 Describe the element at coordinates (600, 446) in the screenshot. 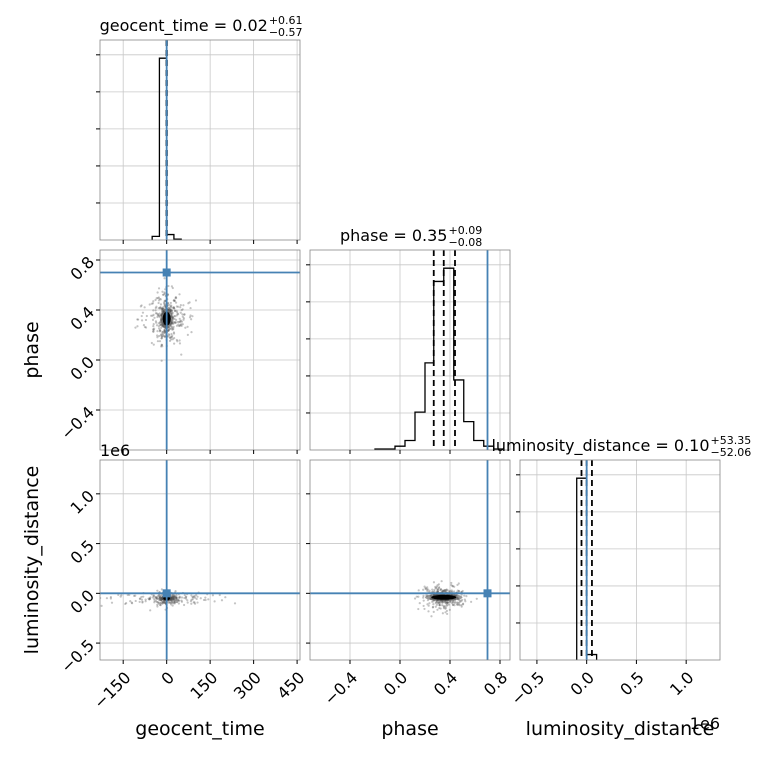

I see `panel-title-luminosity_distance: luminosity_distance = 0.10` at that location.